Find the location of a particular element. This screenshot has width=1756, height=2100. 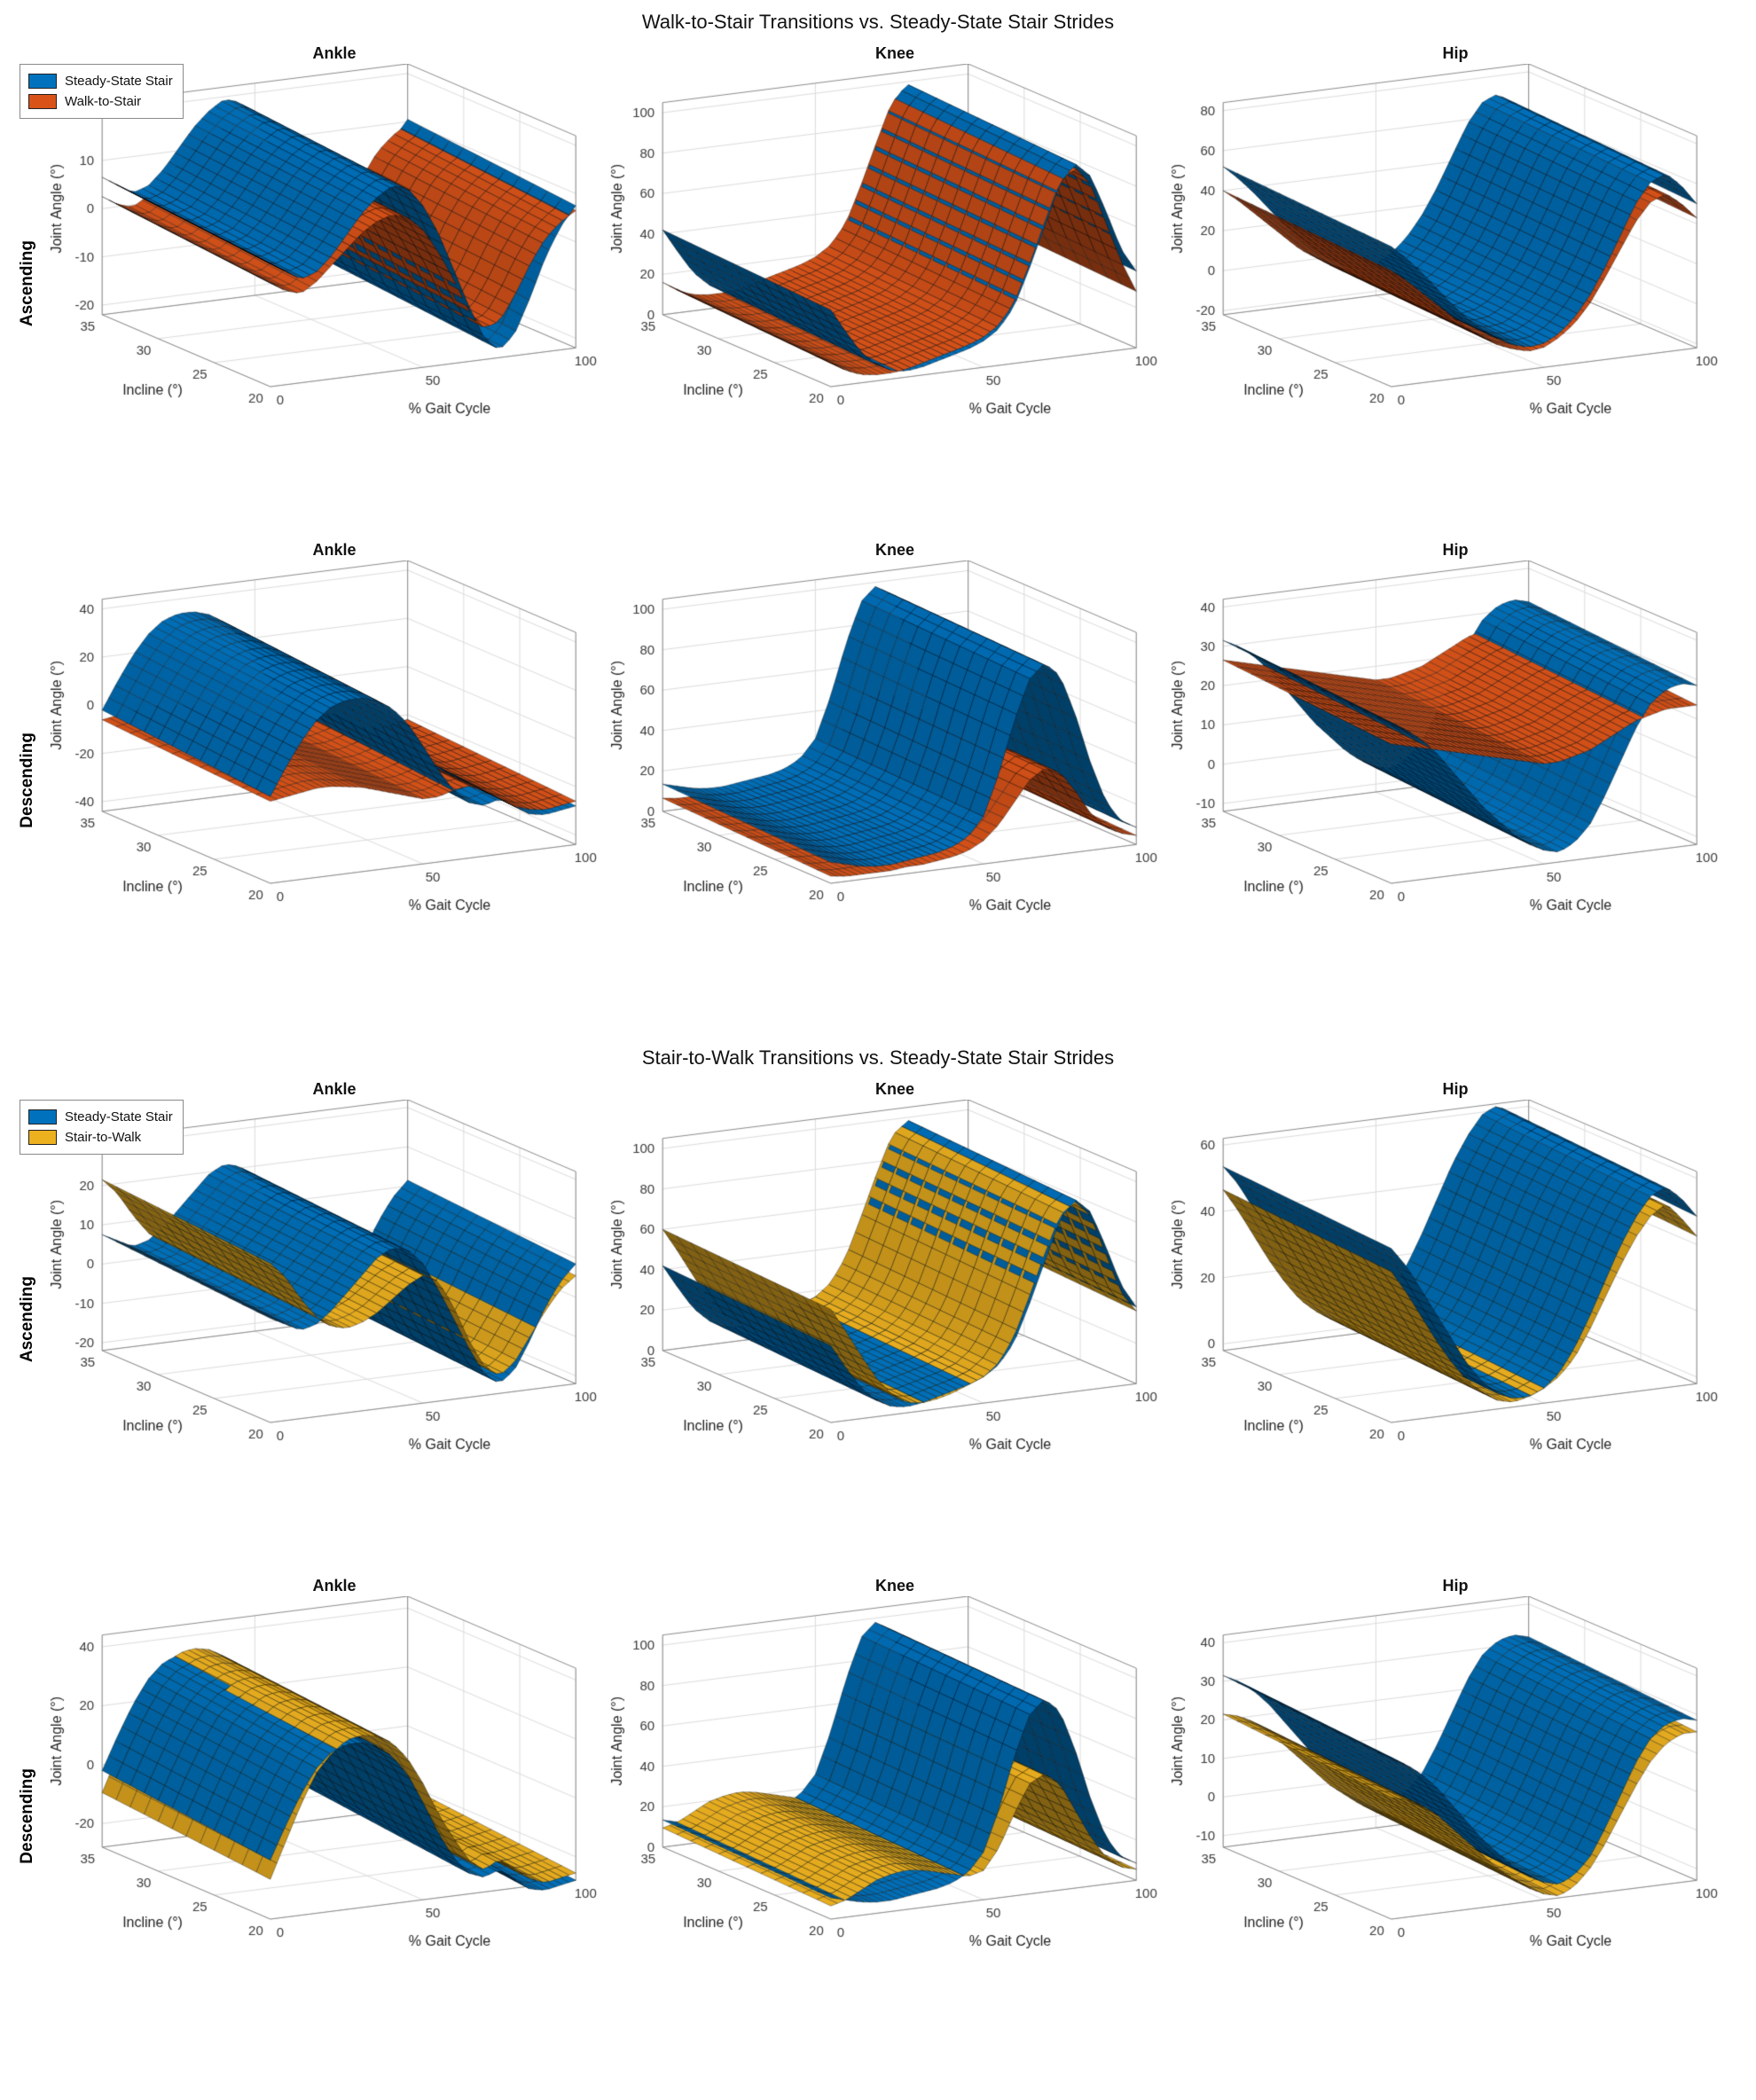

surface-plot-ankle-descending-w2s is located at coordinates (326, 791).